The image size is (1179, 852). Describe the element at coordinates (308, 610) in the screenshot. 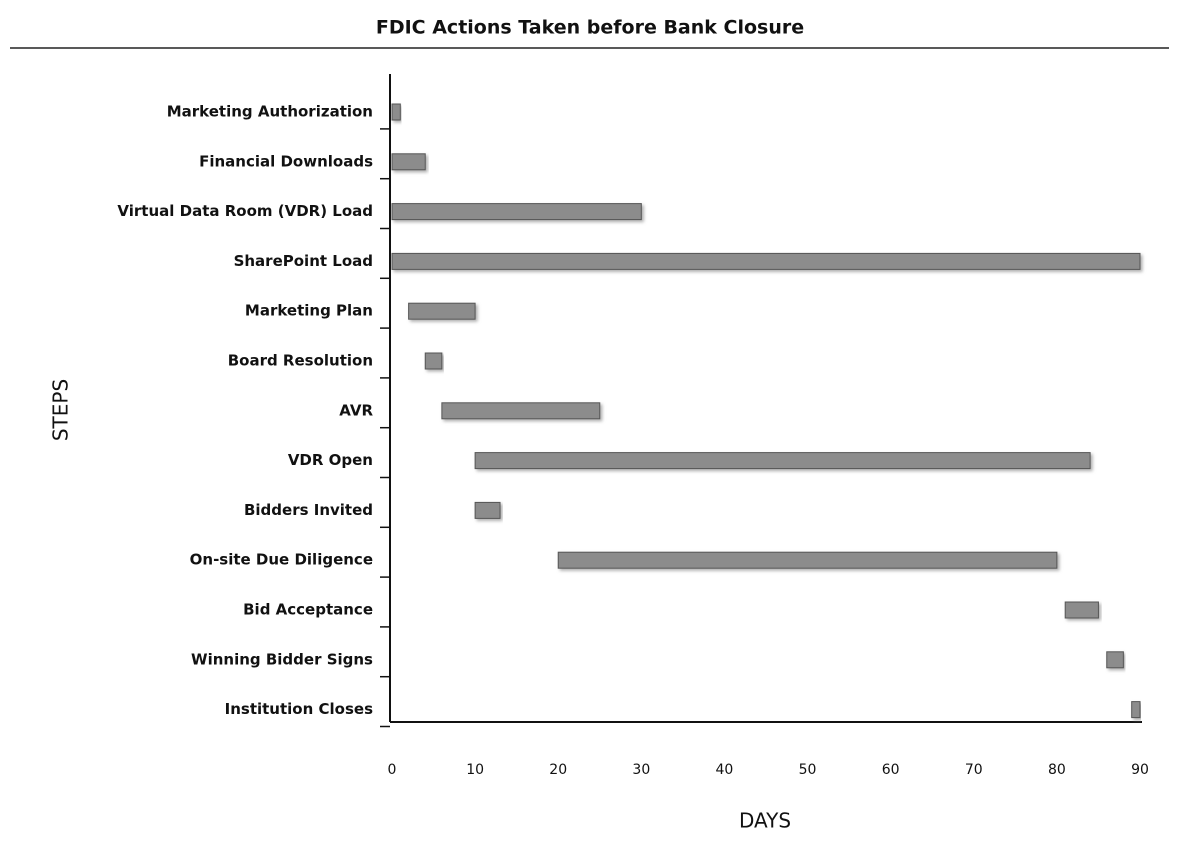

I see `y-tick-label: Bid Acceptance` at that location.